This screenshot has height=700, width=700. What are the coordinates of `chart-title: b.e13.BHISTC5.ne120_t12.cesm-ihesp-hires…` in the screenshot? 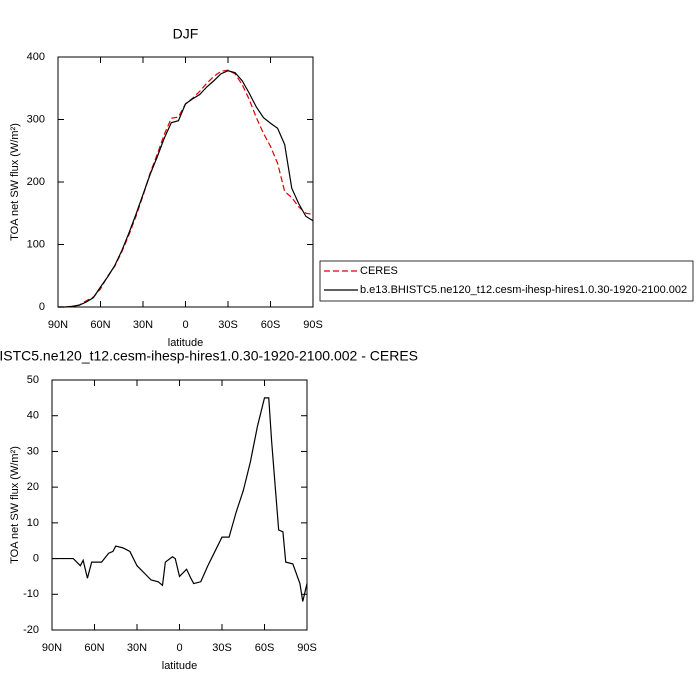 It's located at (209, 356).